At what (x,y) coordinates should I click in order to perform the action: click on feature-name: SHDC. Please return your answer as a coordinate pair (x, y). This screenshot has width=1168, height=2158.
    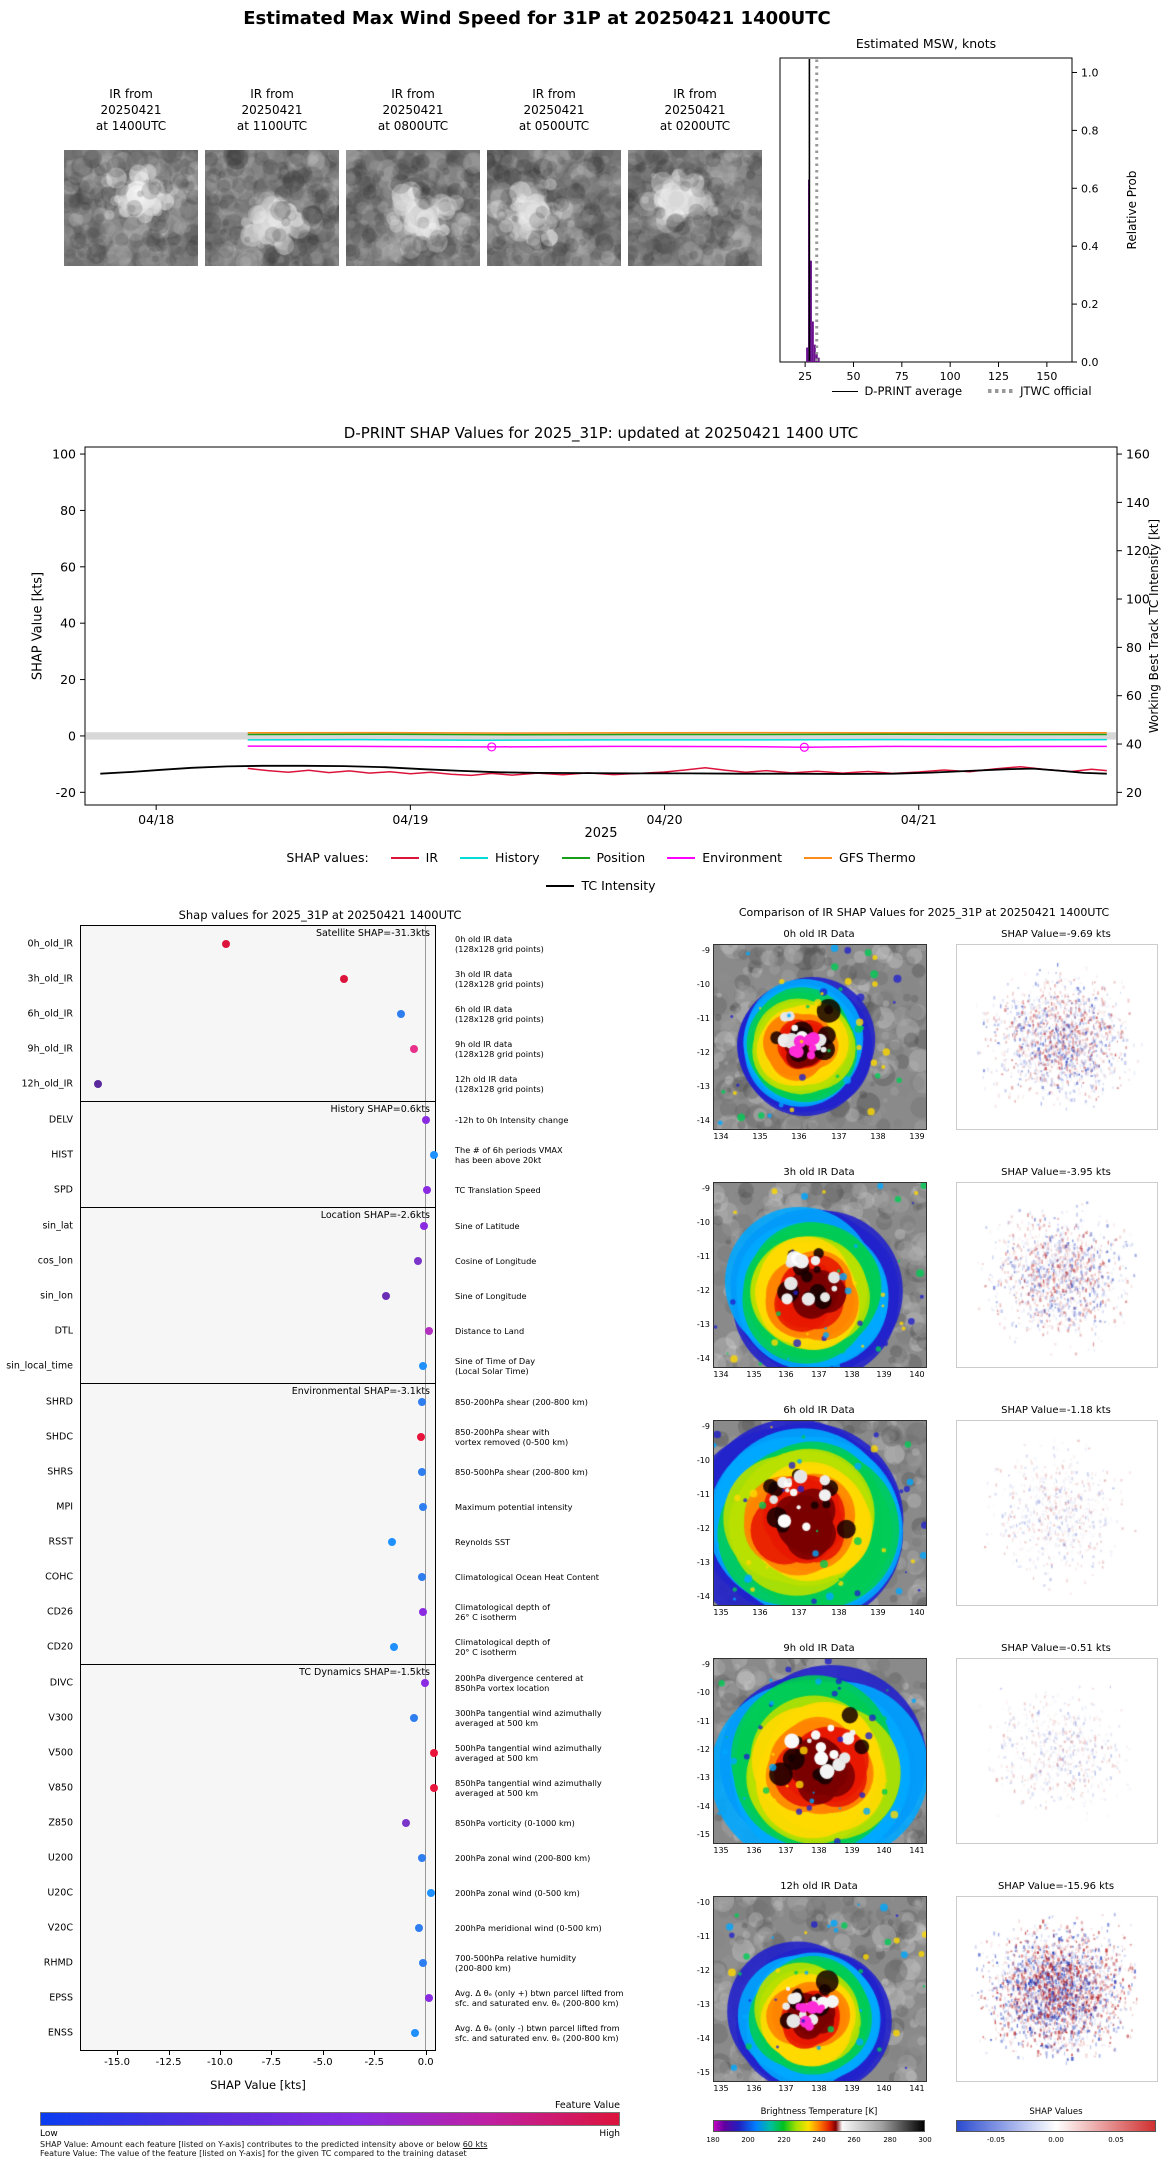
    Looking at the image, I should click on (59, 1436).